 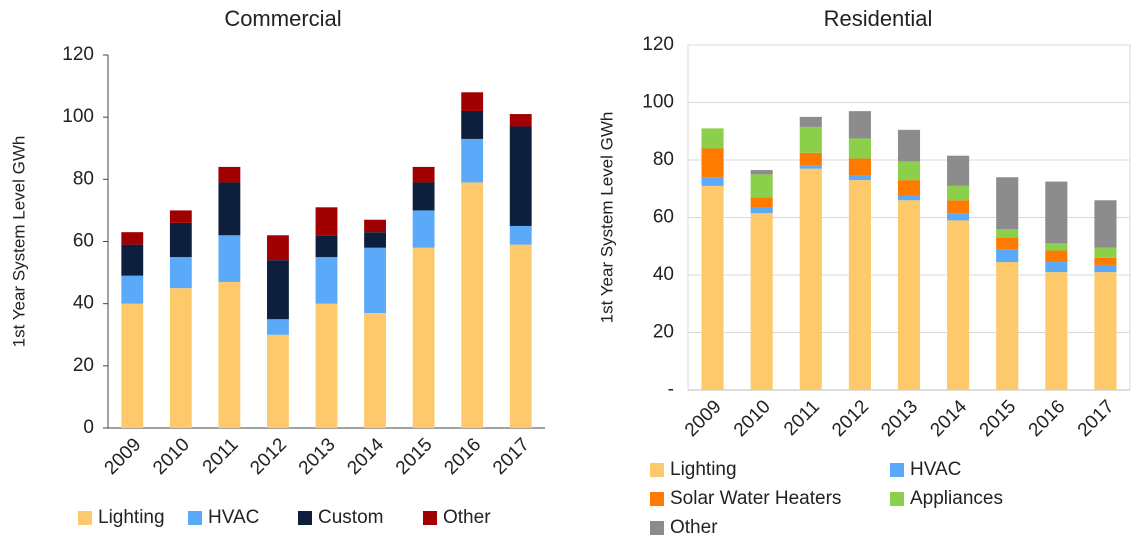 I want to click on y-tick-label: 0, so click(x=88, y=427).